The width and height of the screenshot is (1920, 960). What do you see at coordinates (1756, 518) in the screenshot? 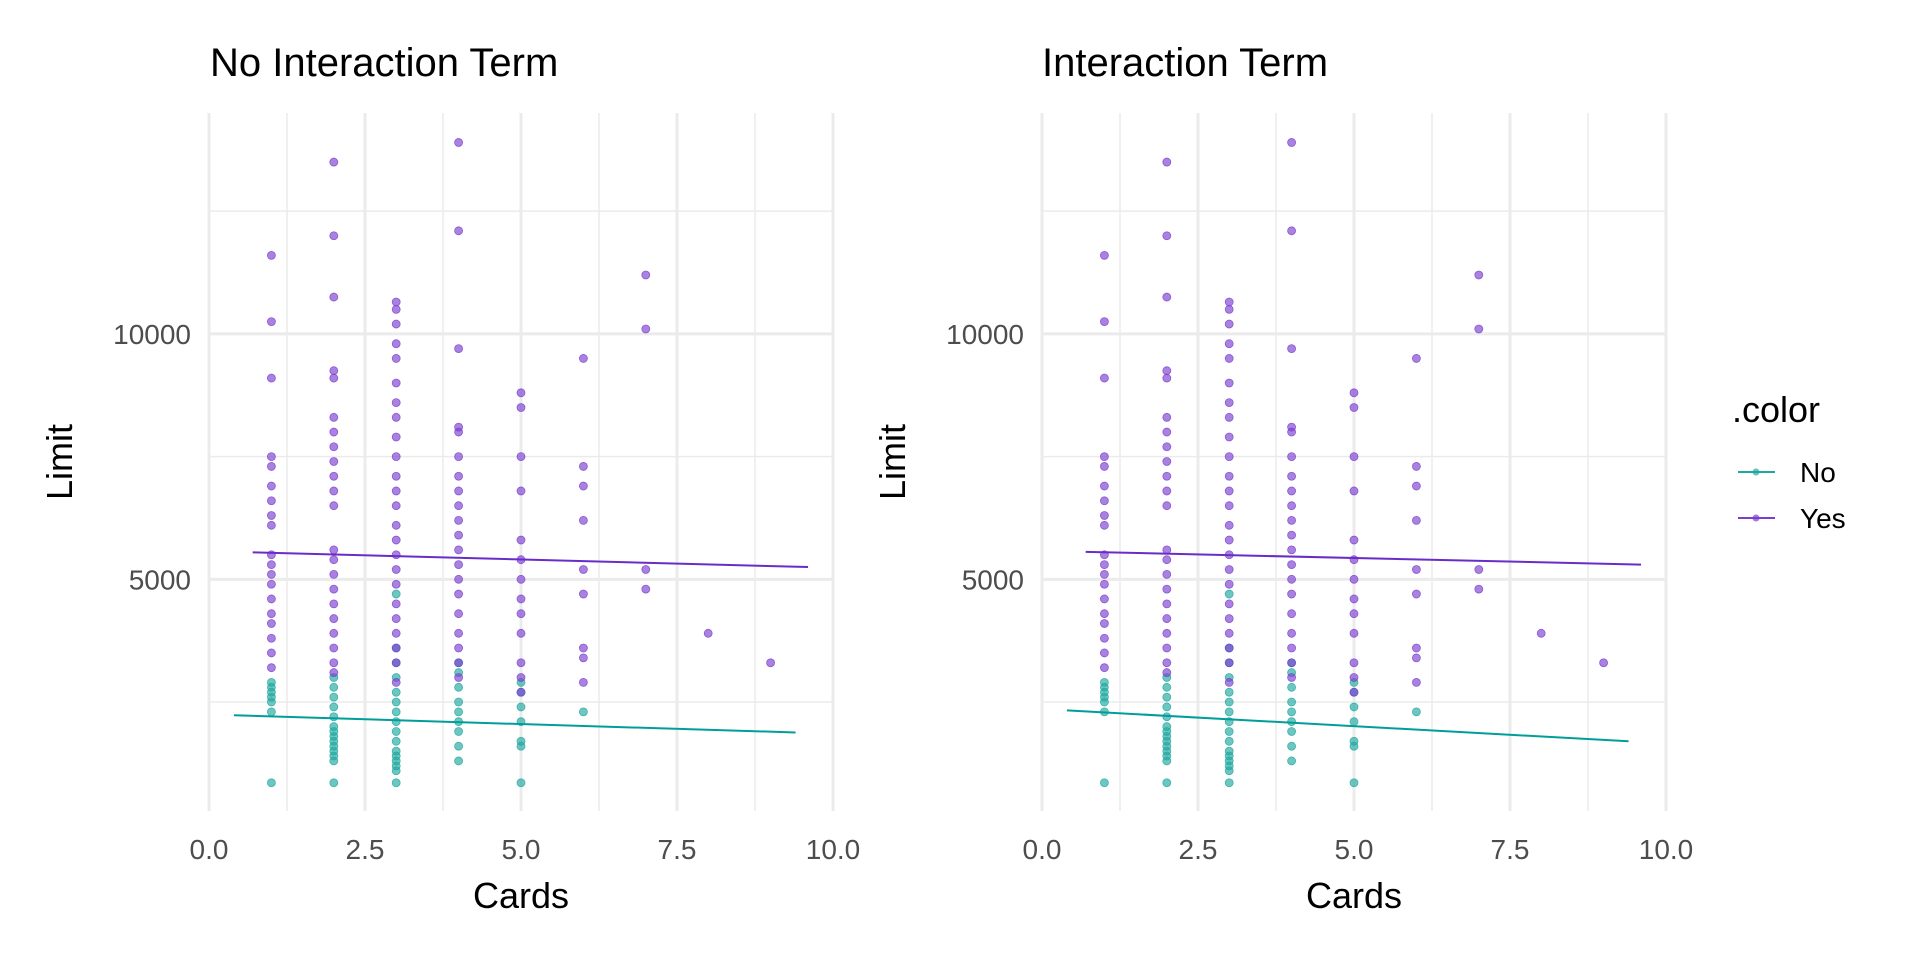
I see `legend-key-point-yes` at bounding box center [1756, 518].